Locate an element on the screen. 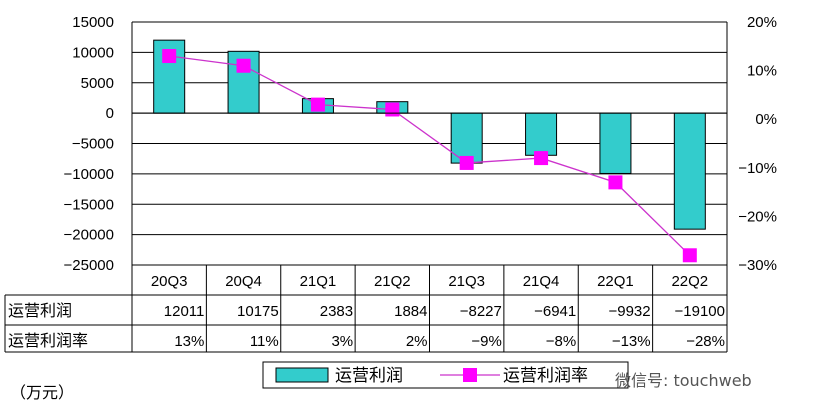  x-tick-label: 21Q2 is located at coordinates (392, 281).